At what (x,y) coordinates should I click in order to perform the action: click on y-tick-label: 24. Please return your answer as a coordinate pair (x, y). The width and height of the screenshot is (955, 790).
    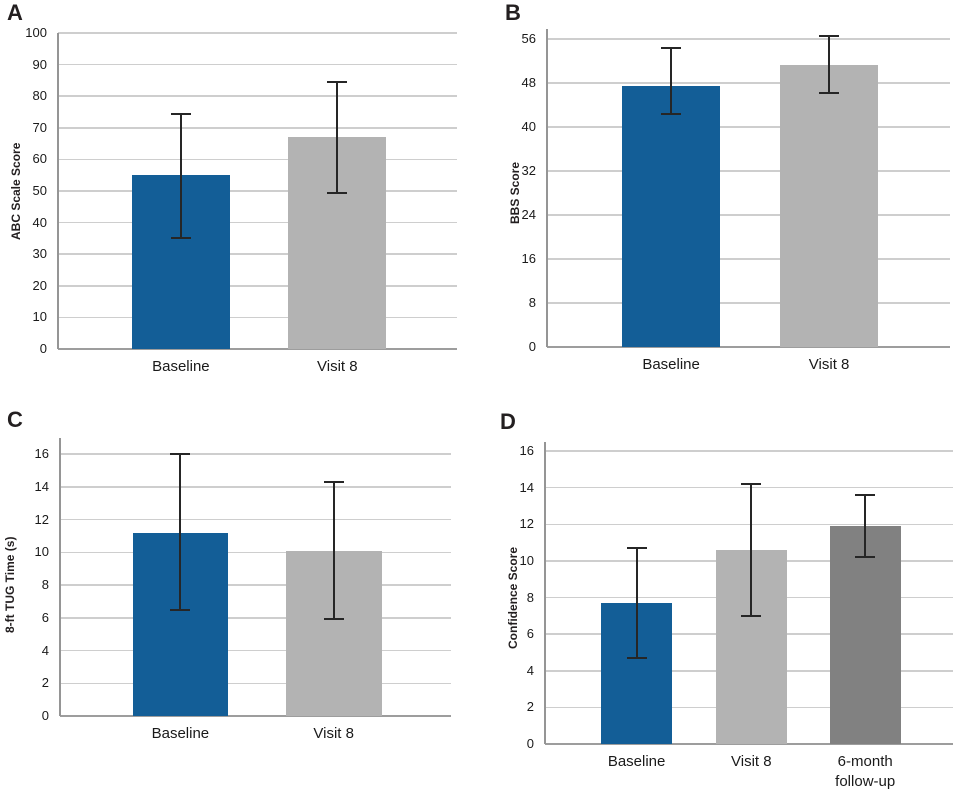
    Looking at the image, I should click on (528, 214).